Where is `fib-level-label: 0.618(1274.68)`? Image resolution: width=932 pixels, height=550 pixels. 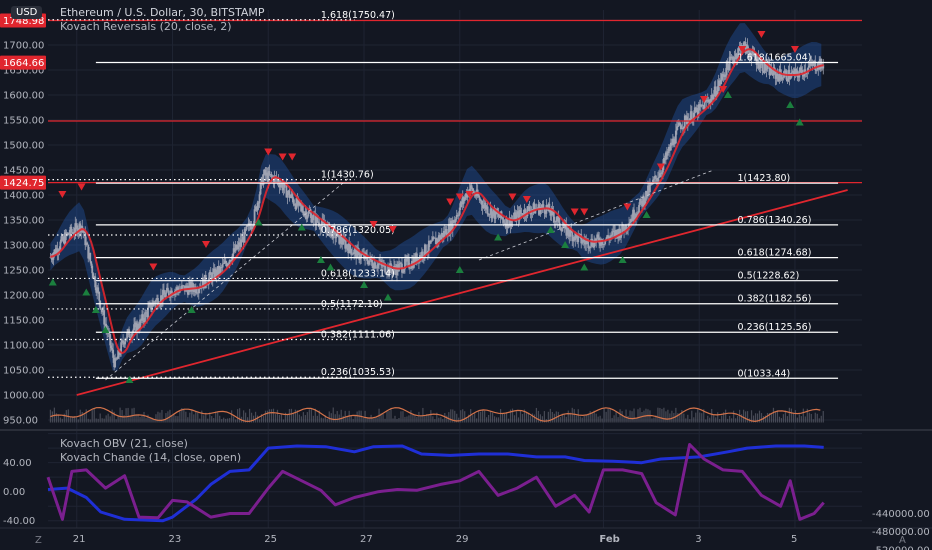
fib-level-label: 0.618(1274.68) is located at coordinates (775, 253).